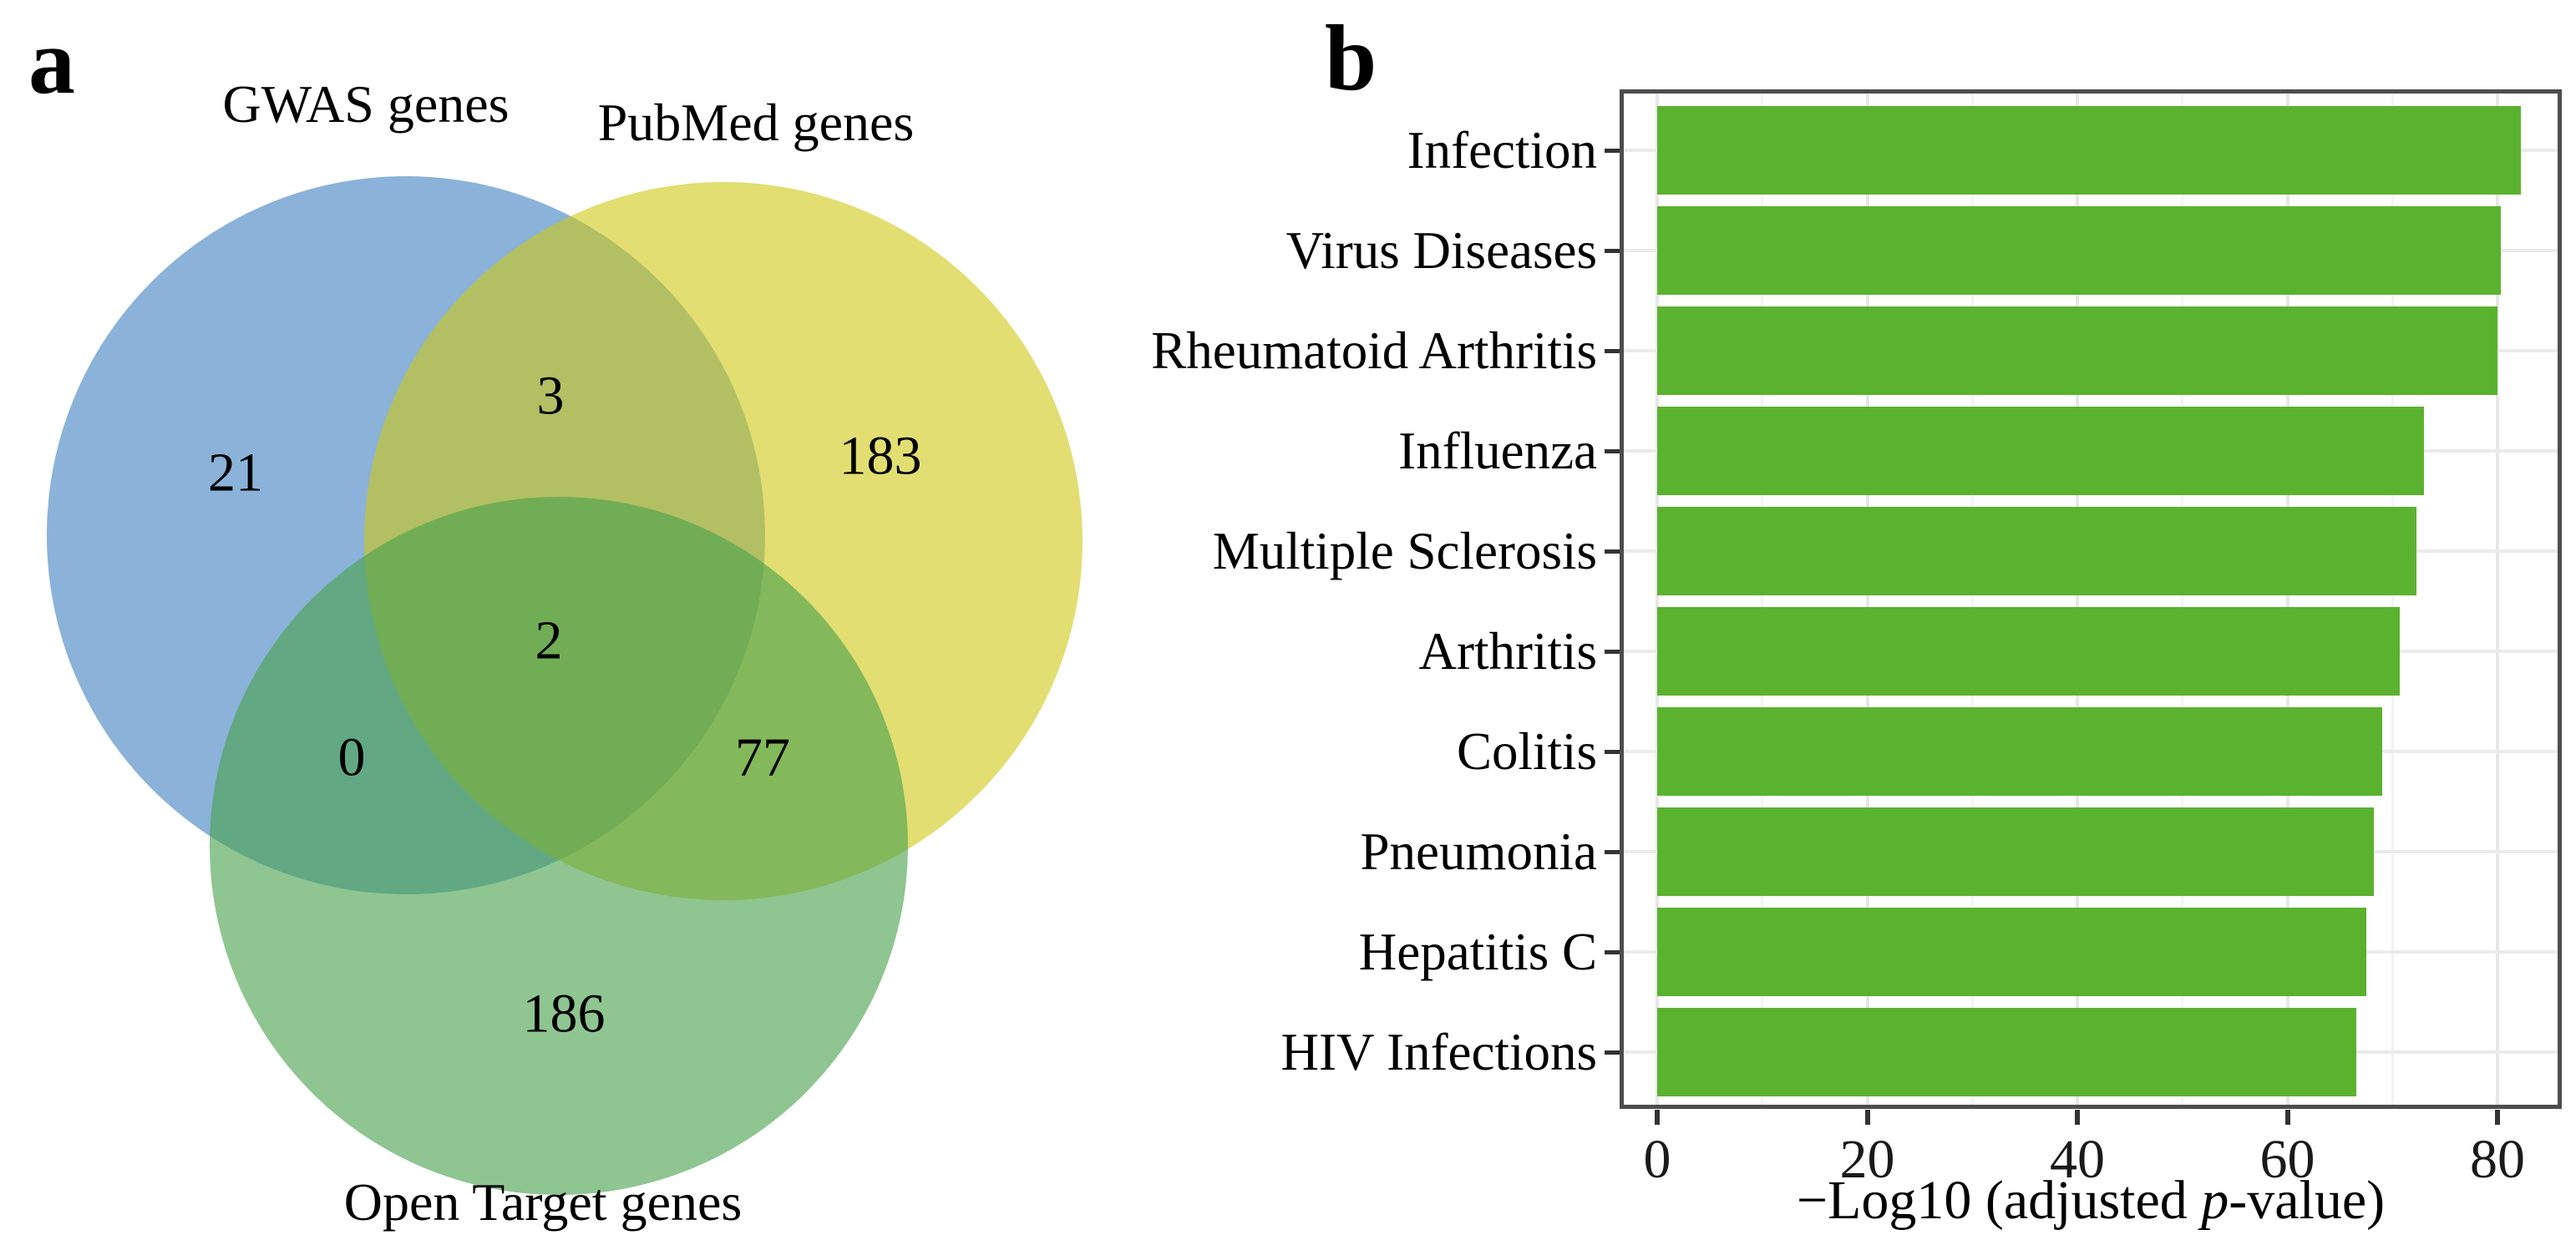 The height and width of the screenshot is (1240, 2576). What do you see at coordinates (2077, 1159) in the screenshot?
I see `x-tick-label-40: 40` at bounding box center [2077, 1159].